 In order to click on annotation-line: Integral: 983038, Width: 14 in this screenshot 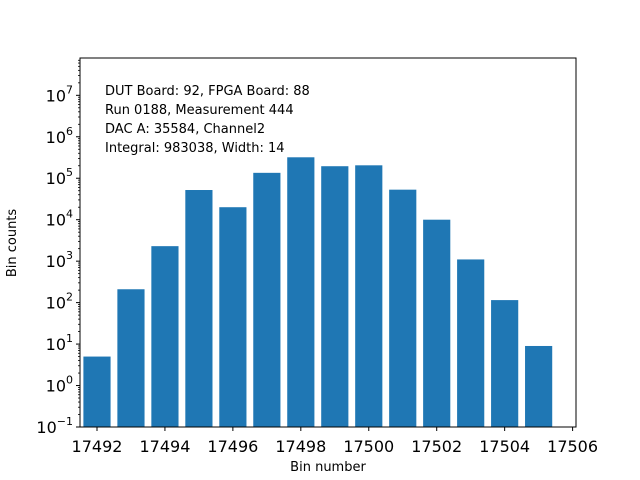, I will do `click(195, 148)`.